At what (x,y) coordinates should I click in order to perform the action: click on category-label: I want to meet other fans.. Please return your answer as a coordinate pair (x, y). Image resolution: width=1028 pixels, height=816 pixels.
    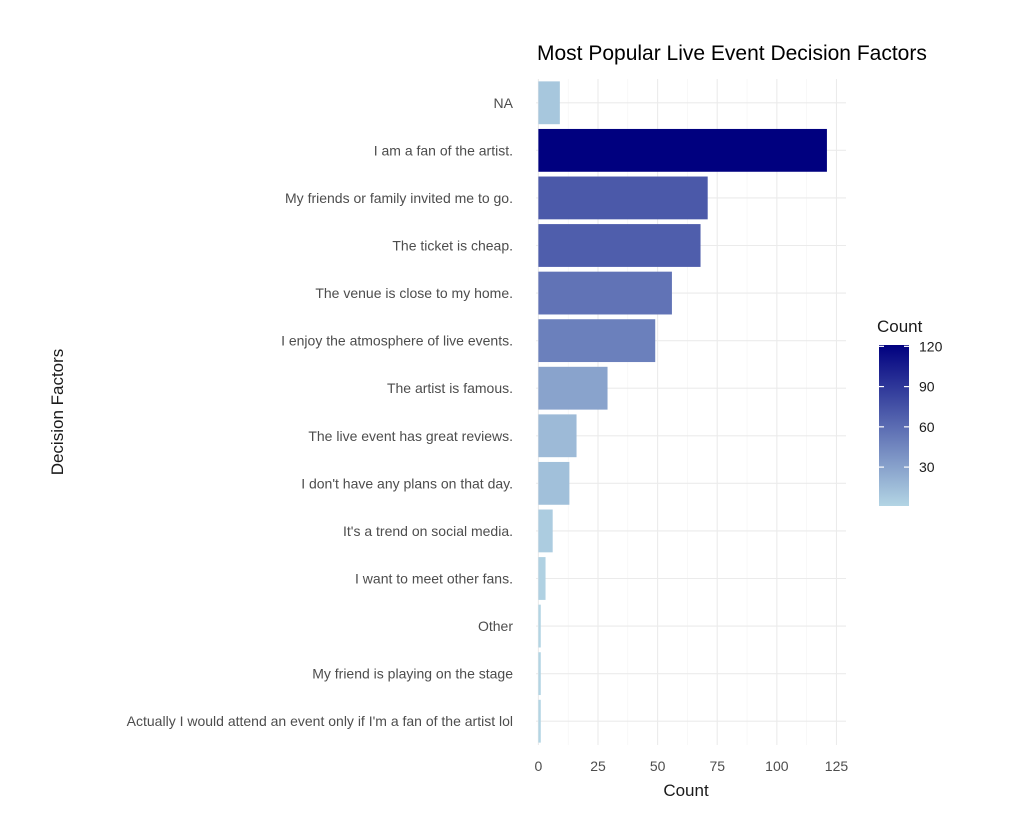
    Looking at the image, I should click on (434, 579).